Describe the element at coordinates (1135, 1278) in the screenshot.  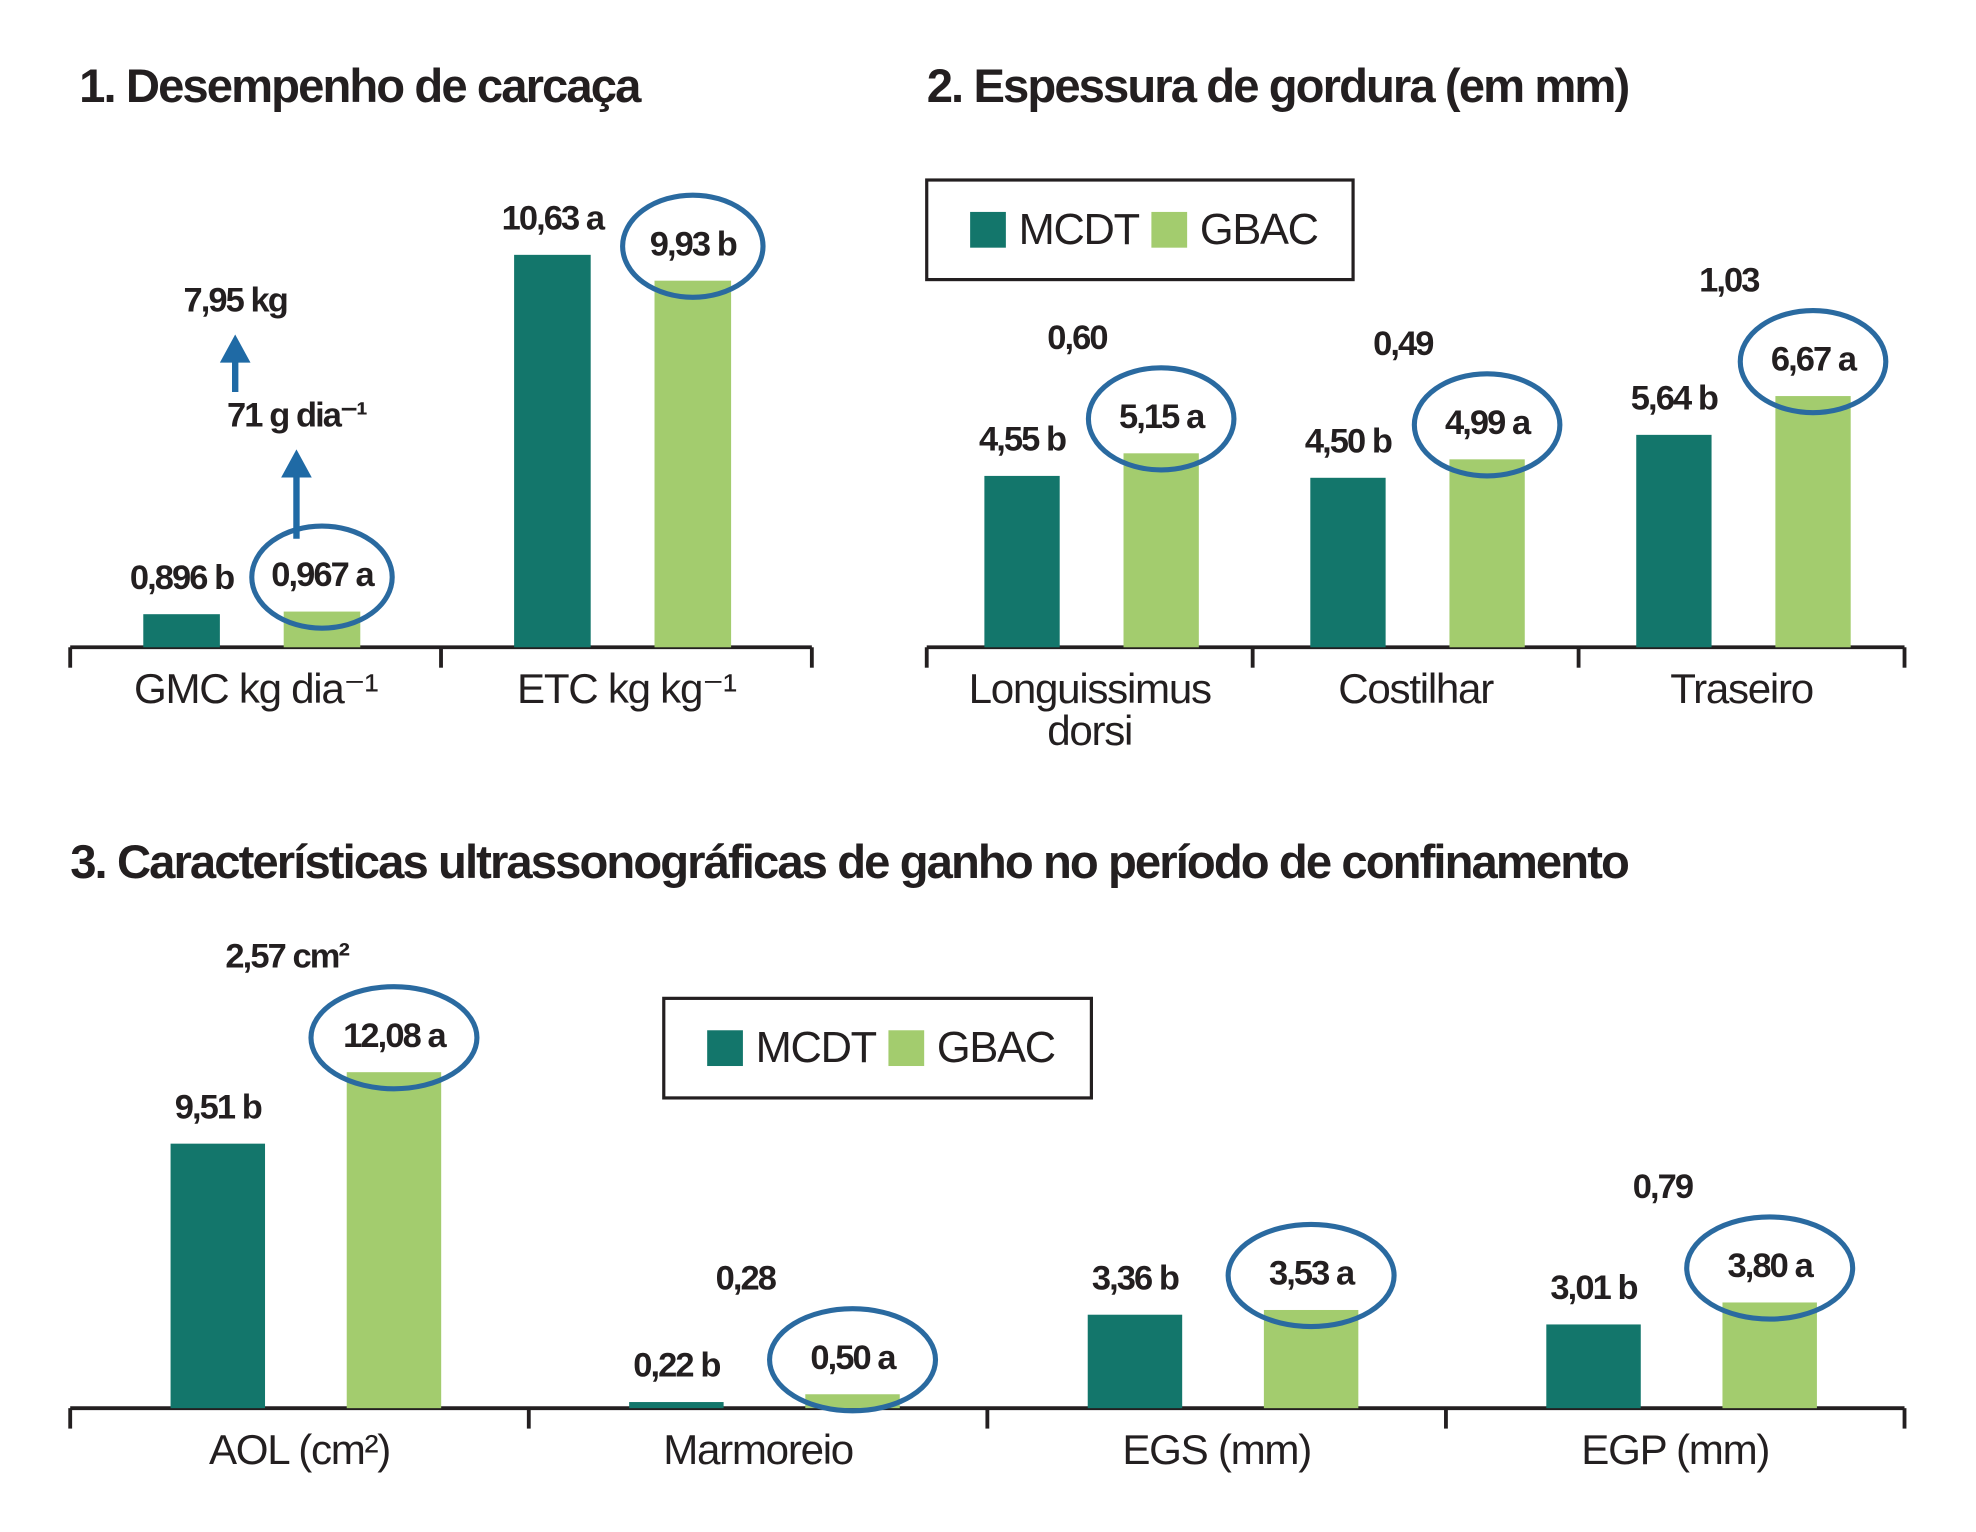
I see `value-label: 3,36 b` at that location.